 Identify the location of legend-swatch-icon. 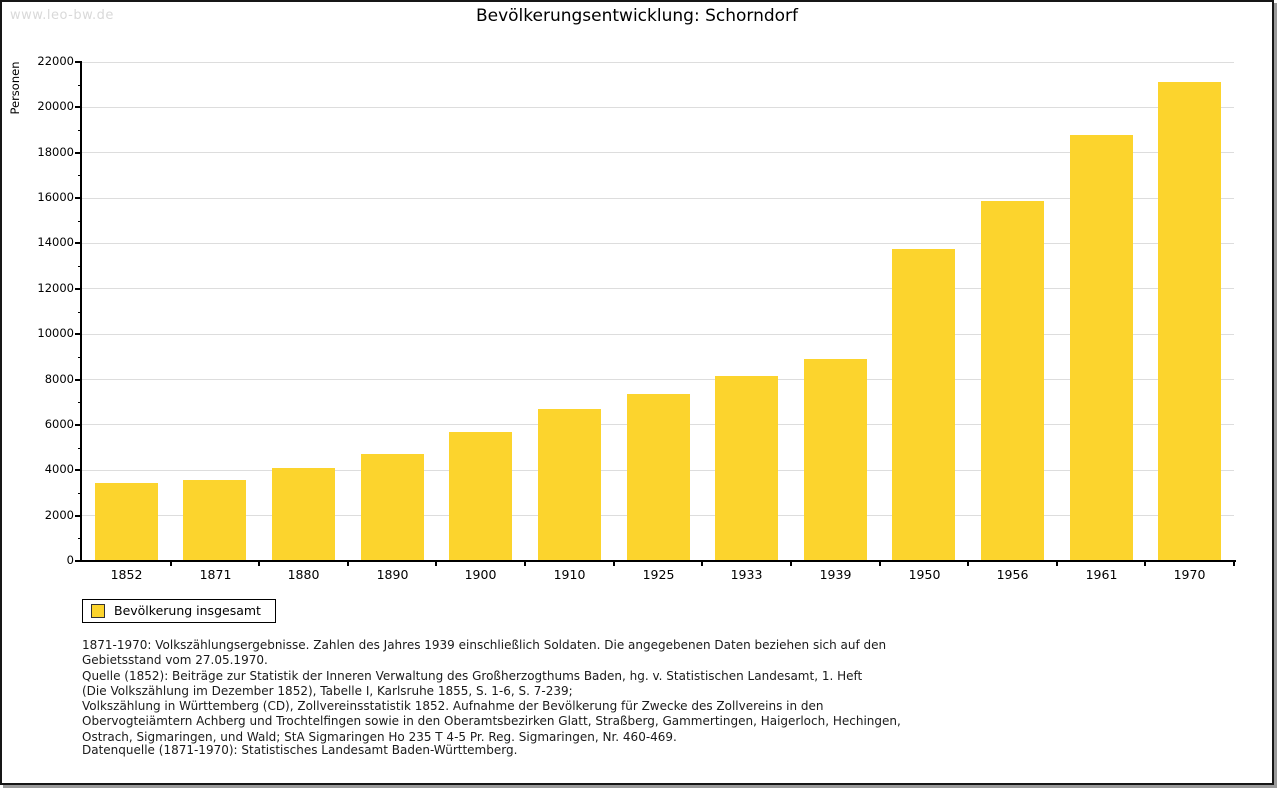
(98, 610).